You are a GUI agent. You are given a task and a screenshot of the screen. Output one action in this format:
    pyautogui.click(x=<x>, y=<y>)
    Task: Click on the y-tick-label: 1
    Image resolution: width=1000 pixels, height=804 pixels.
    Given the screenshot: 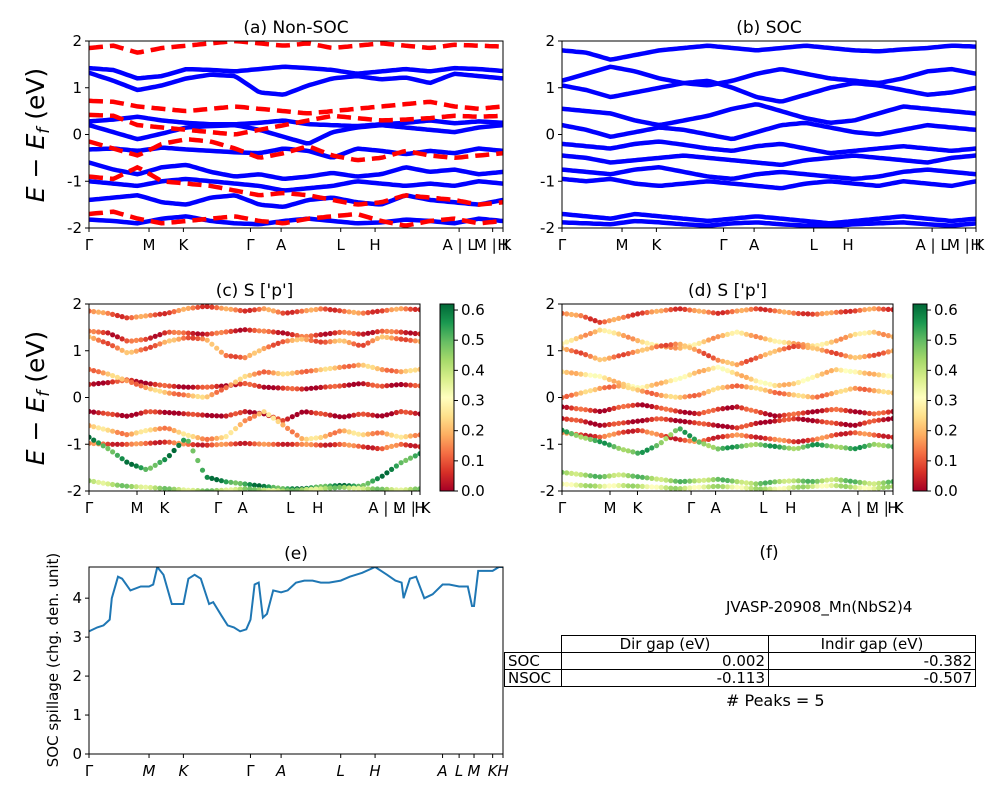 What is the action you would take?
    pyautogui.click(x=77, y=88)
    